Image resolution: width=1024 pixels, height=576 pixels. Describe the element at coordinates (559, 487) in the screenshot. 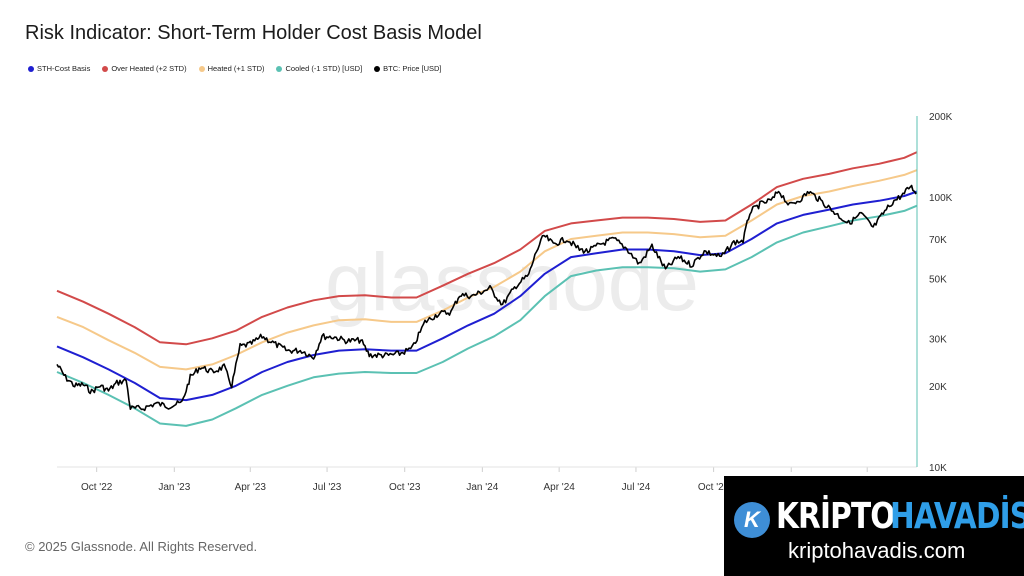

I see `x-tick-label: Apr '24` at that location.